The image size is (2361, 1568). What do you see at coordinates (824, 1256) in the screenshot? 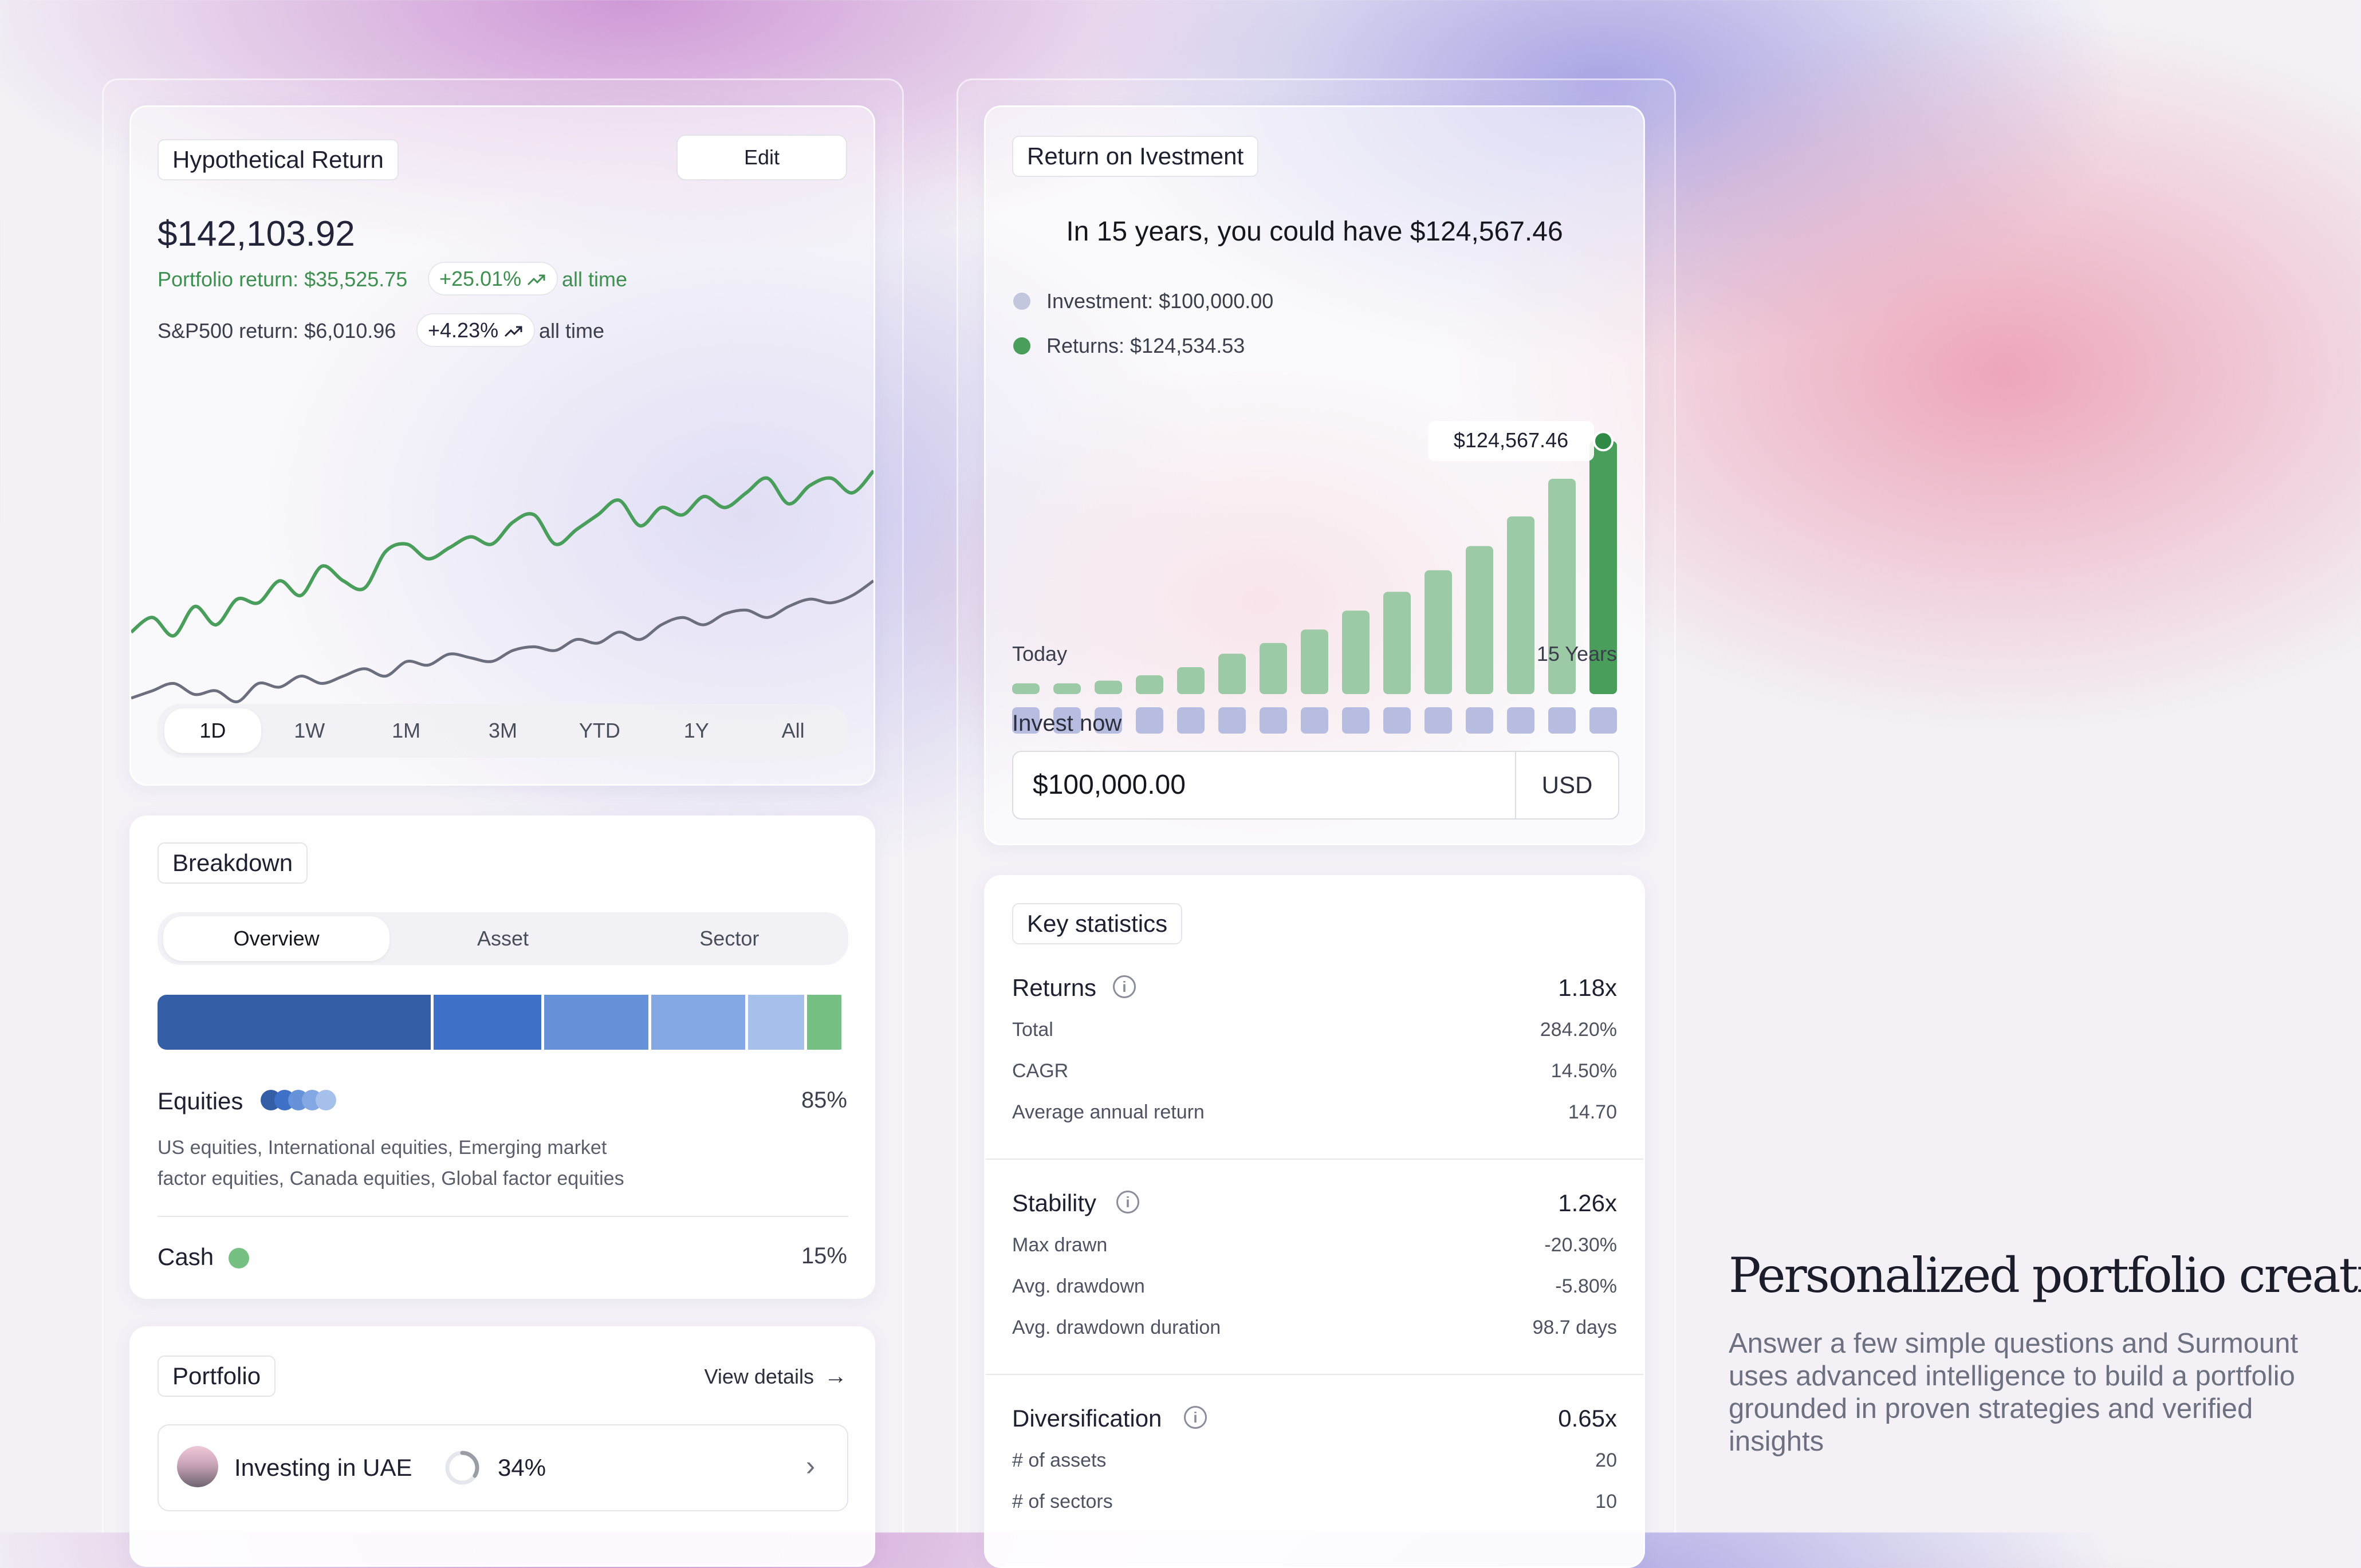
I see `cash-pct: 15%` at bounding box center [824, 1256].